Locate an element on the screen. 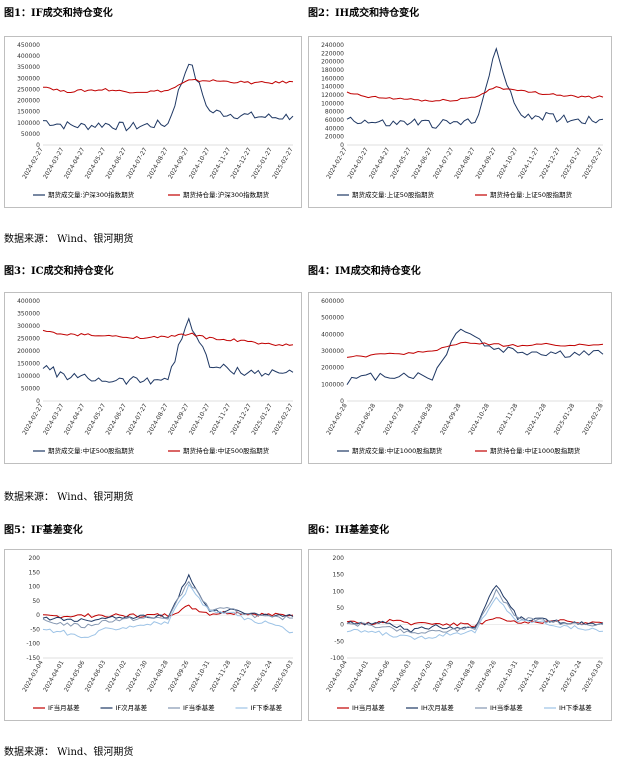 The image size is (622, 758). fig5-xtick-0: 2024-03-04 is located at coordinates (33, 676).